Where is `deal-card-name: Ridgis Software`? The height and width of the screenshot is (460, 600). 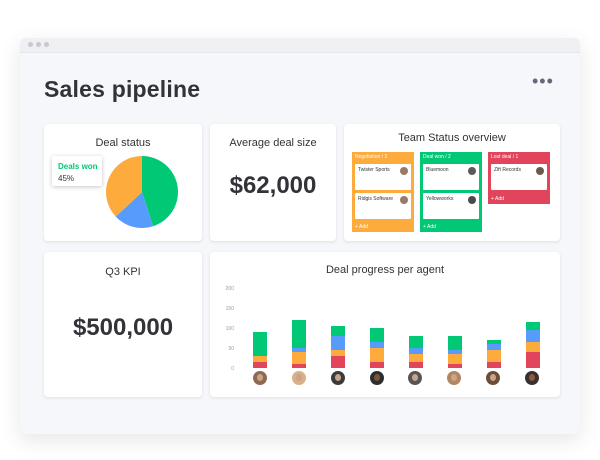
deal-card-name: Ridgis Software is located at coordinates (376, 199).